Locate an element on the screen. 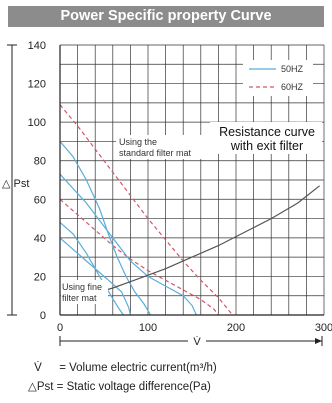  y-tick-label: 40 is located at coordinates (40, 239).